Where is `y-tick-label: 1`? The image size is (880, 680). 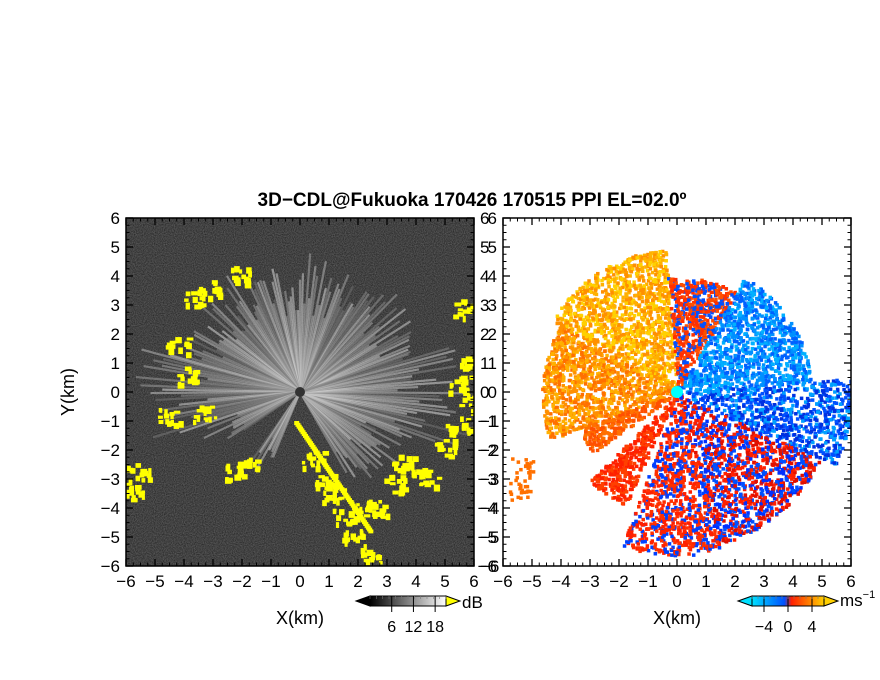 y-tick-label: 1 is located at coordinates (115, 363).